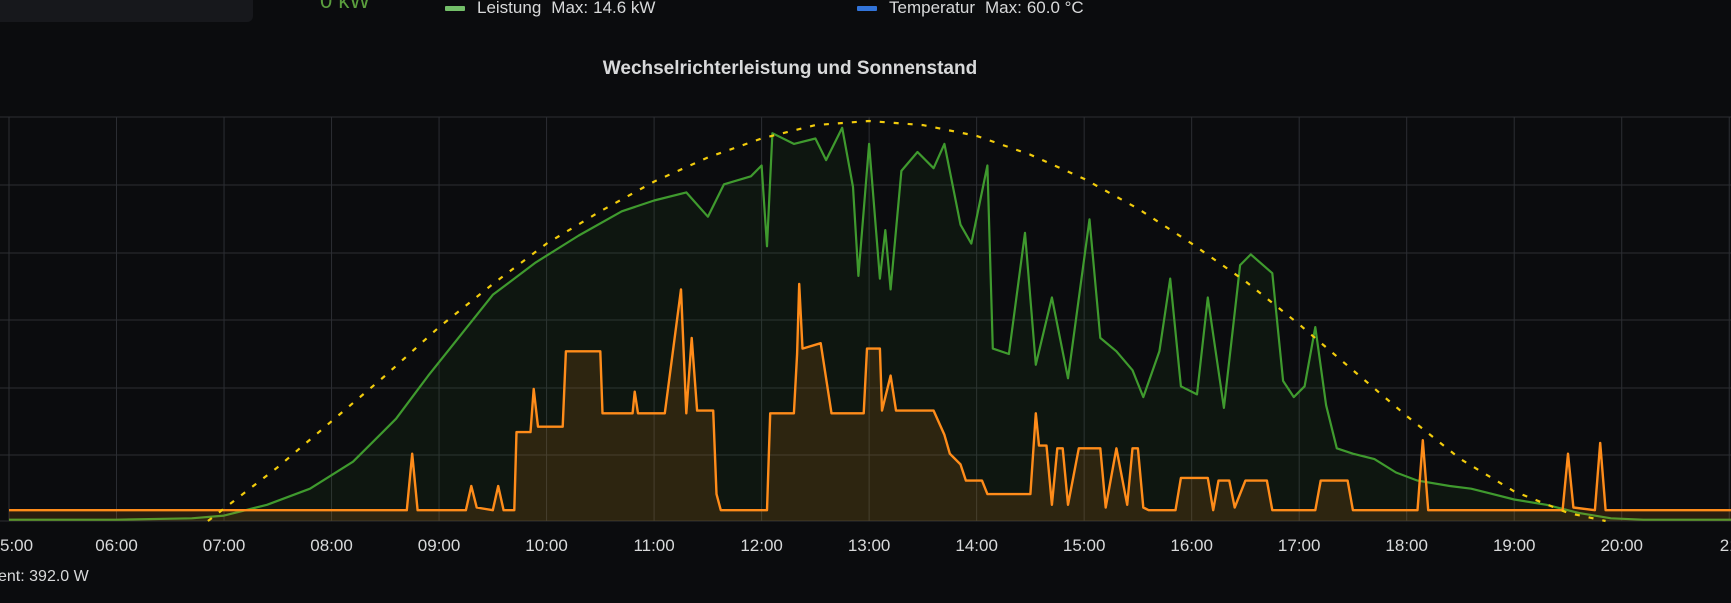 Image resolution: width=1731 pixels, height=603 pixels. Describe the element at coordinates (1055, 8) in the screenshot. I see `legend-max-value-temperatur: 60.0 °C` at that location.